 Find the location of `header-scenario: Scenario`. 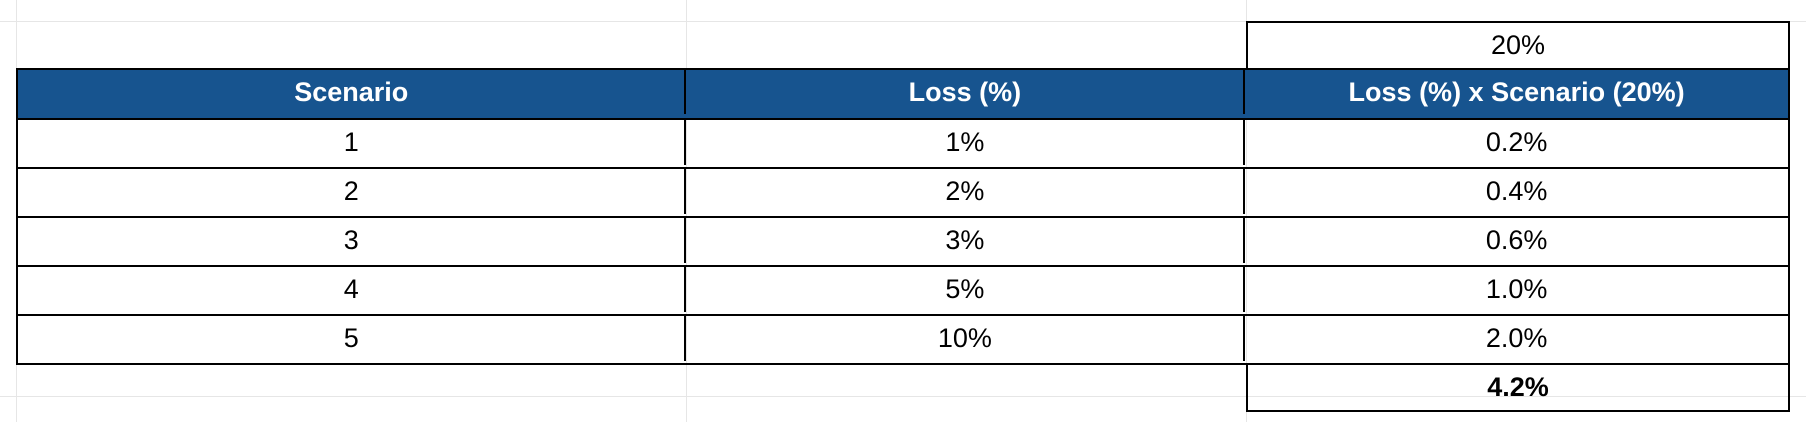

header-scenario: Scenario is located at coordinates (352, 92).